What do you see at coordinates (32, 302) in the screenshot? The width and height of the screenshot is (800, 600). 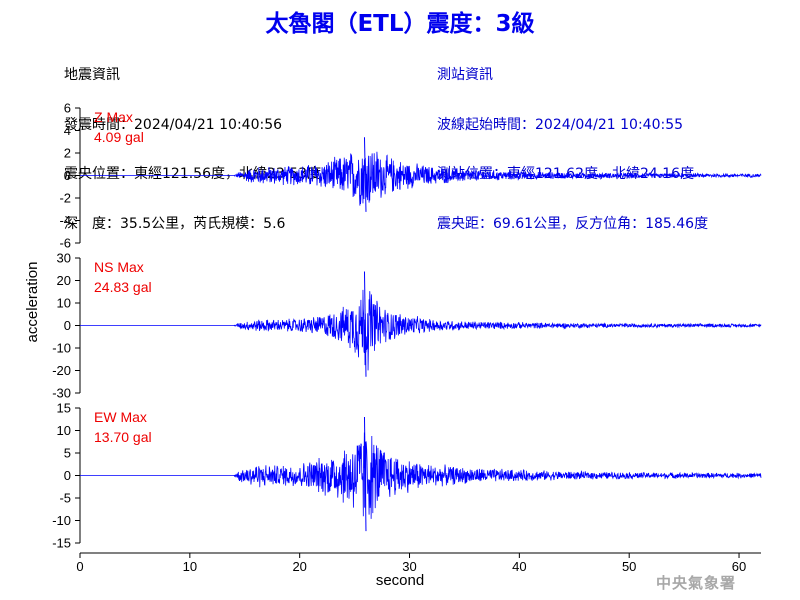 I see `y-axis-label: acceleration` at bounding box center [32, 302].